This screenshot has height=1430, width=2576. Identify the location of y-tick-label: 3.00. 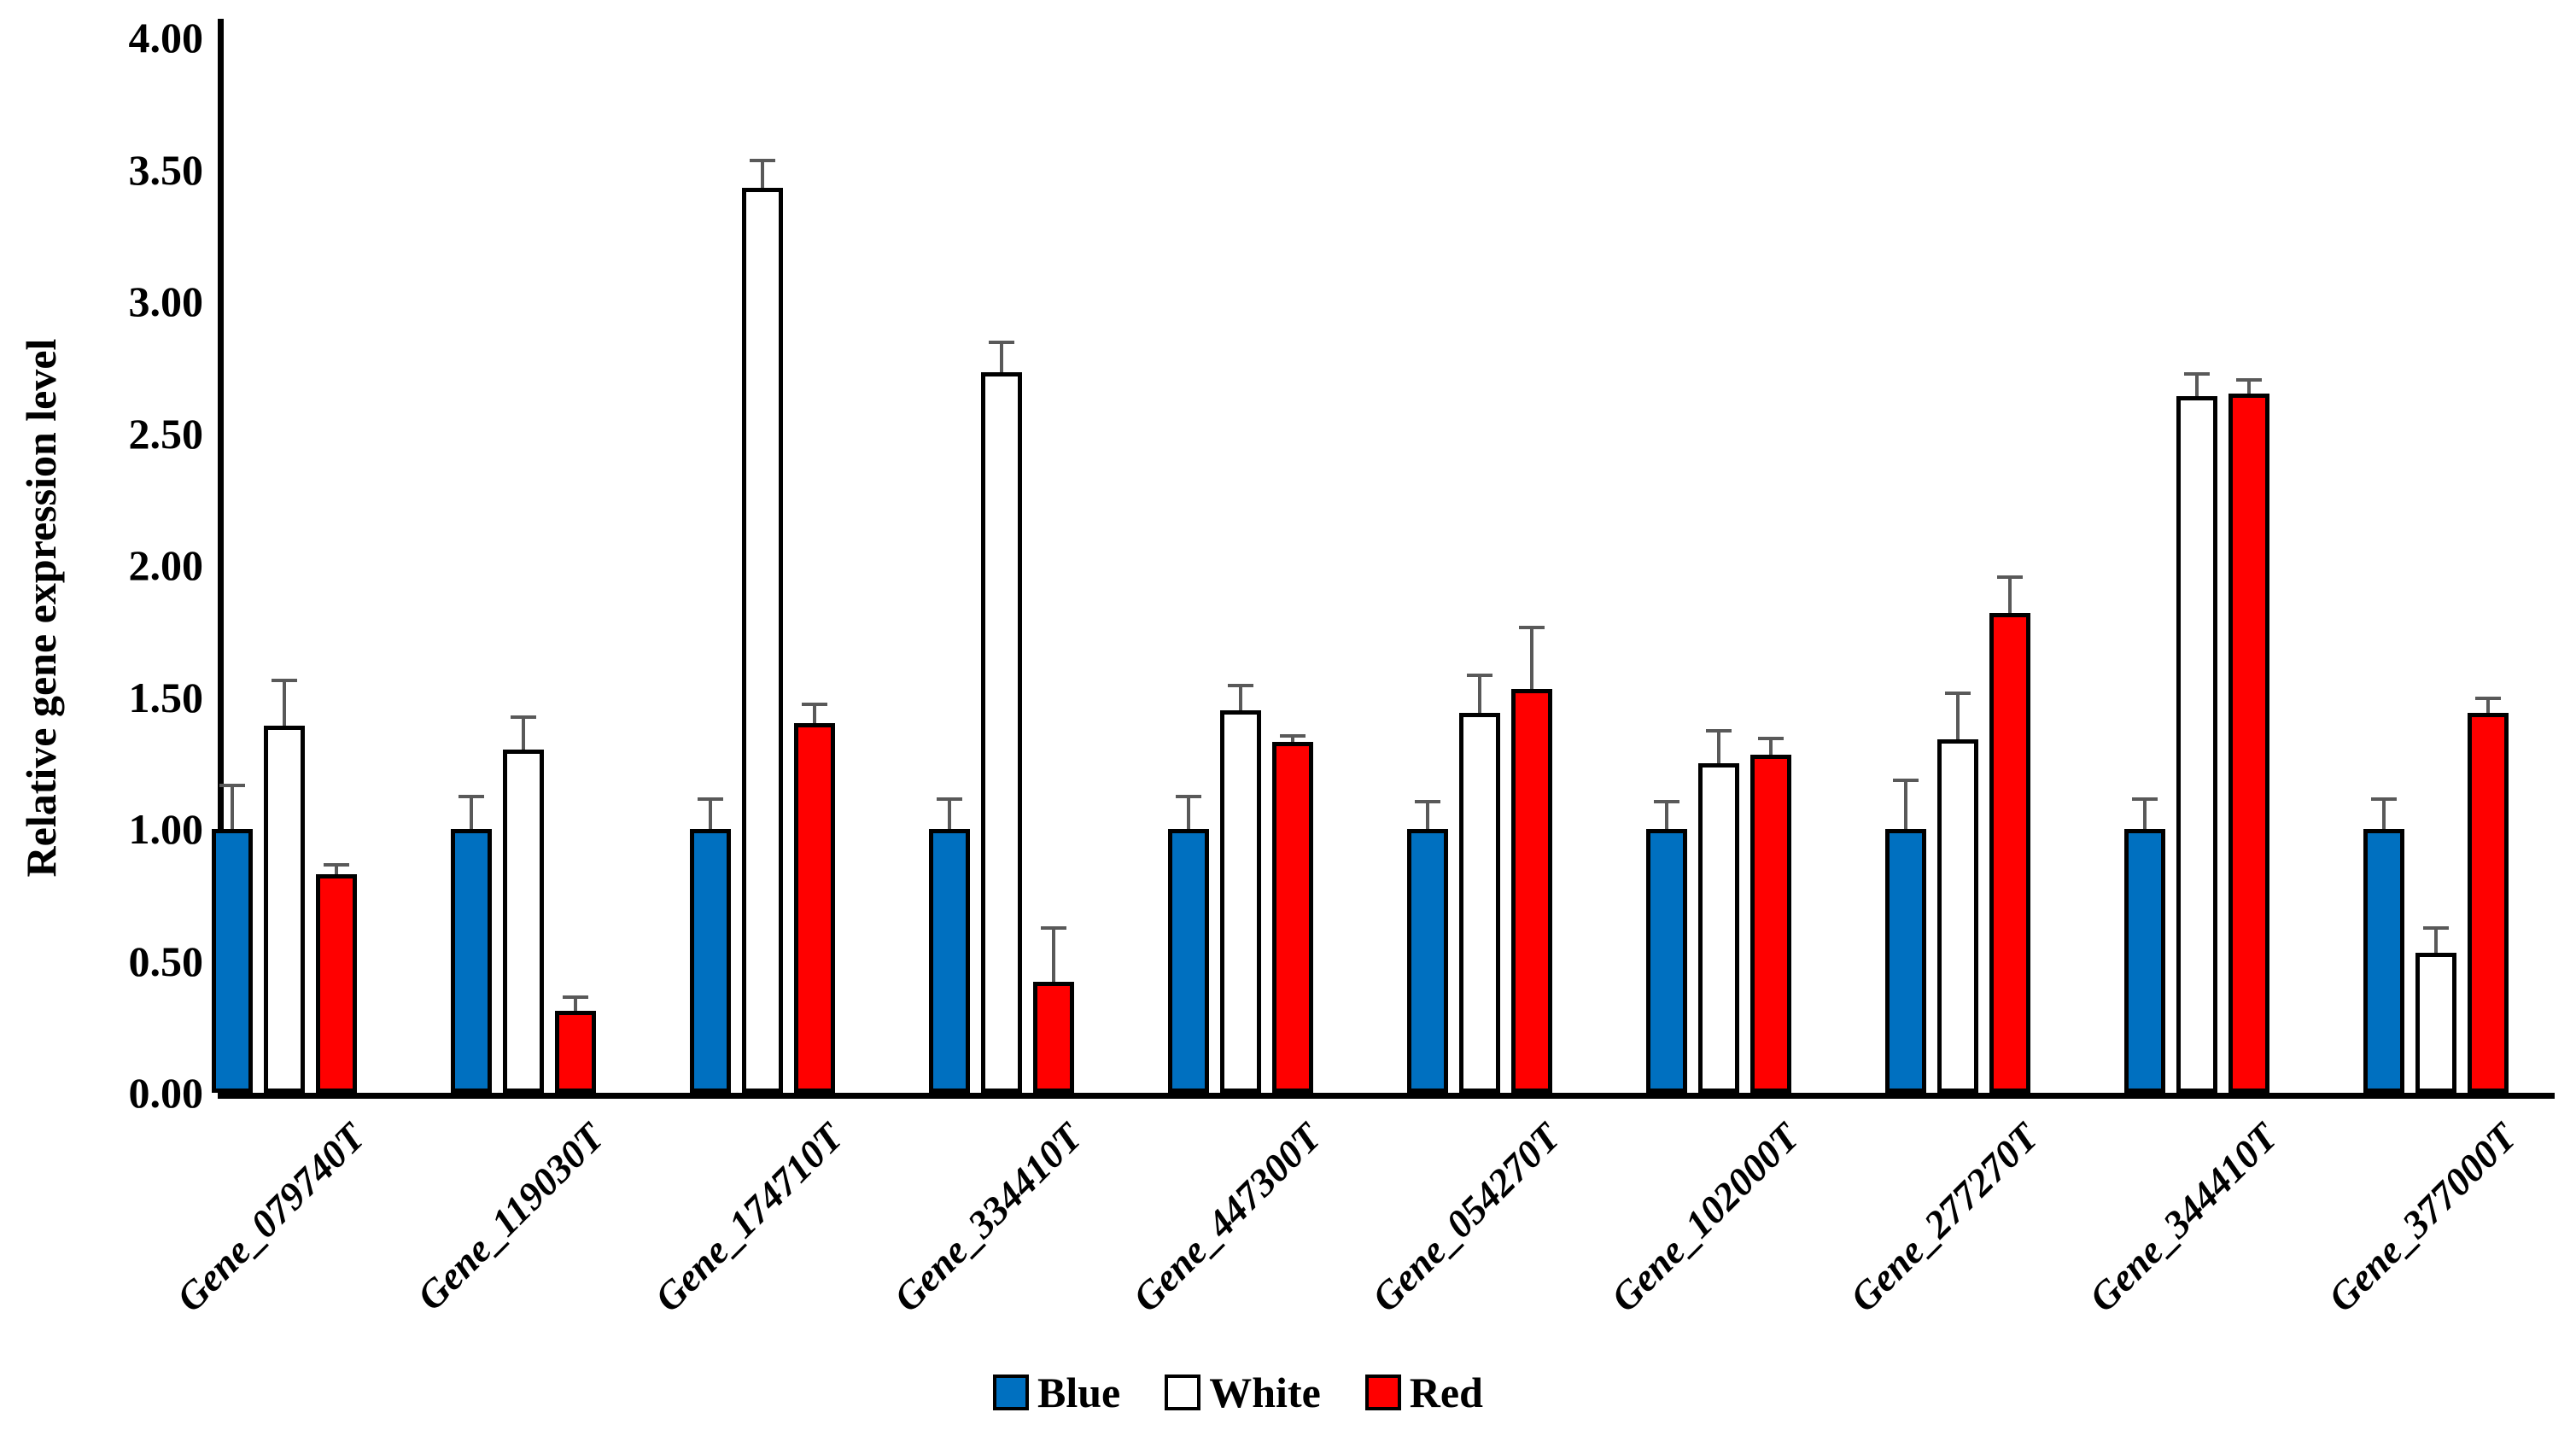
(166, 301).